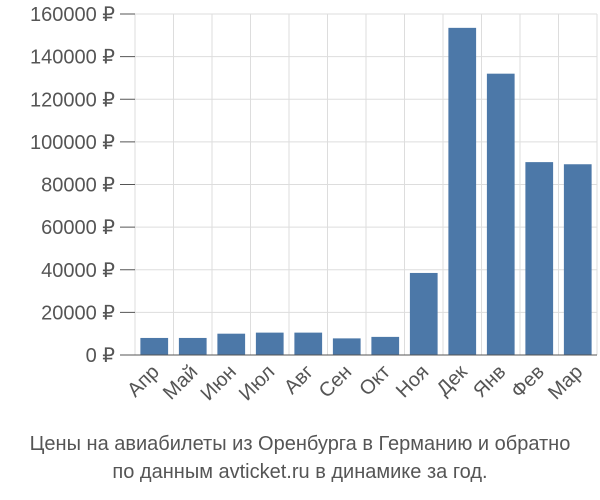 Image resolution: width=600 pixels, height=500 pixels. I want to click on bar-Июл, so click(269, 343).